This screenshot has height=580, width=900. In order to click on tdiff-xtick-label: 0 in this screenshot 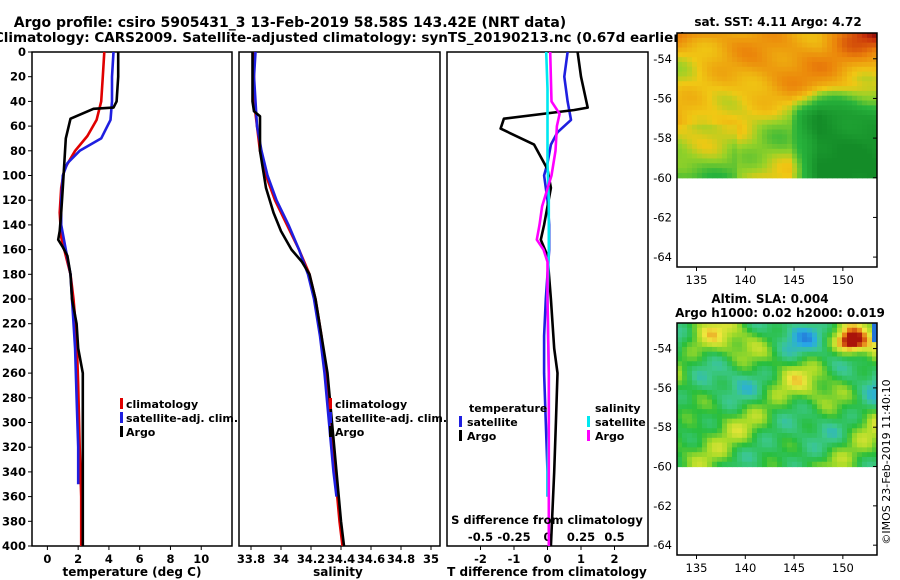, I will do `click(547, 559)`.